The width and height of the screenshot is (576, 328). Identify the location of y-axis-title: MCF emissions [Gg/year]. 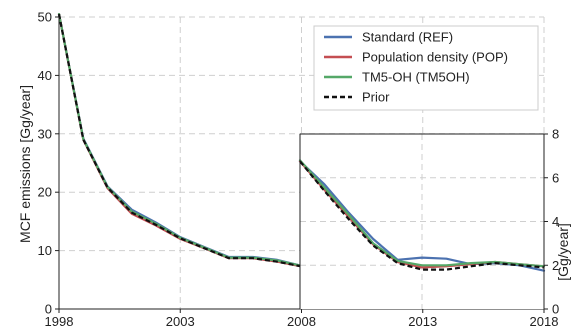
(25, 164).